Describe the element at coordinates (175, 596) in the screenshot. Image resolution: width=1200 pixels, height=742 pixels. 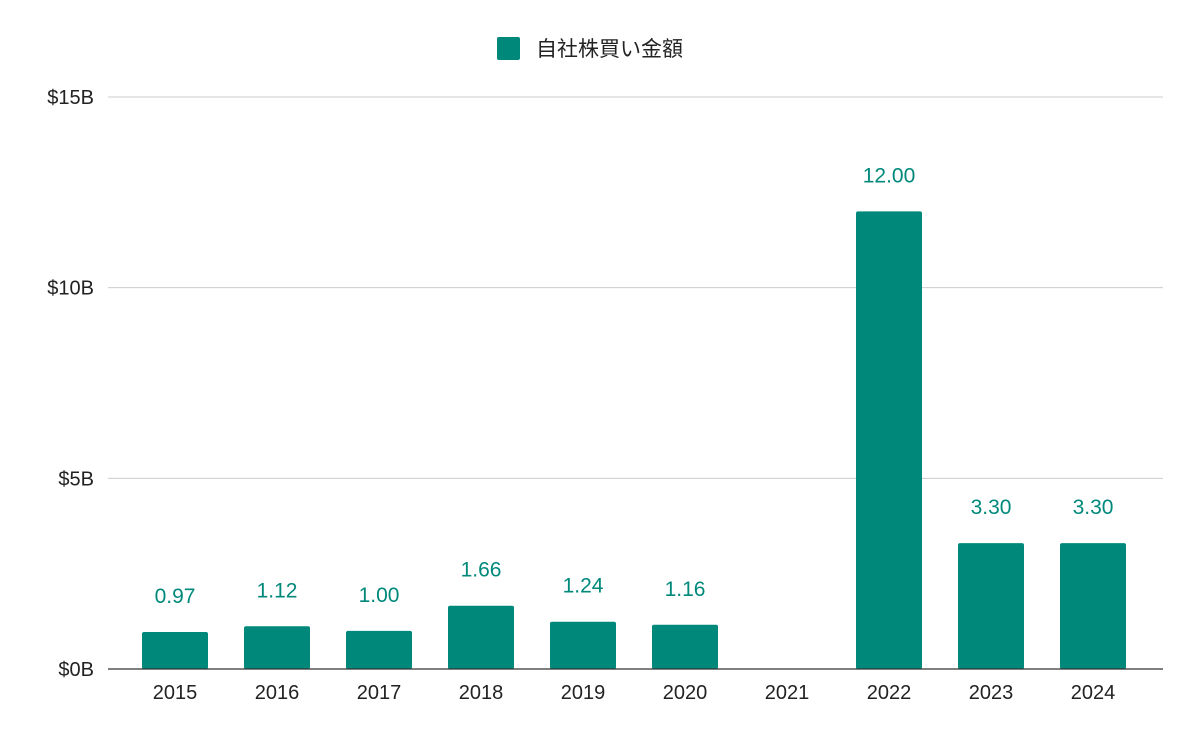
I see `data-label-2015: 0.97` at that location.